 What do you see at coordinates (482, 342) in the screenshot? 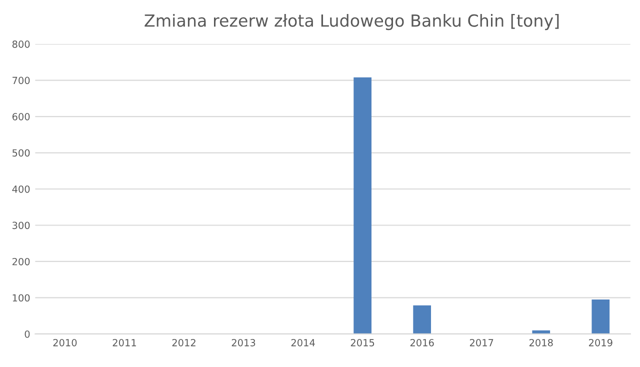
I see `x-tick-label: 2017` at bounding box center [482, 342].